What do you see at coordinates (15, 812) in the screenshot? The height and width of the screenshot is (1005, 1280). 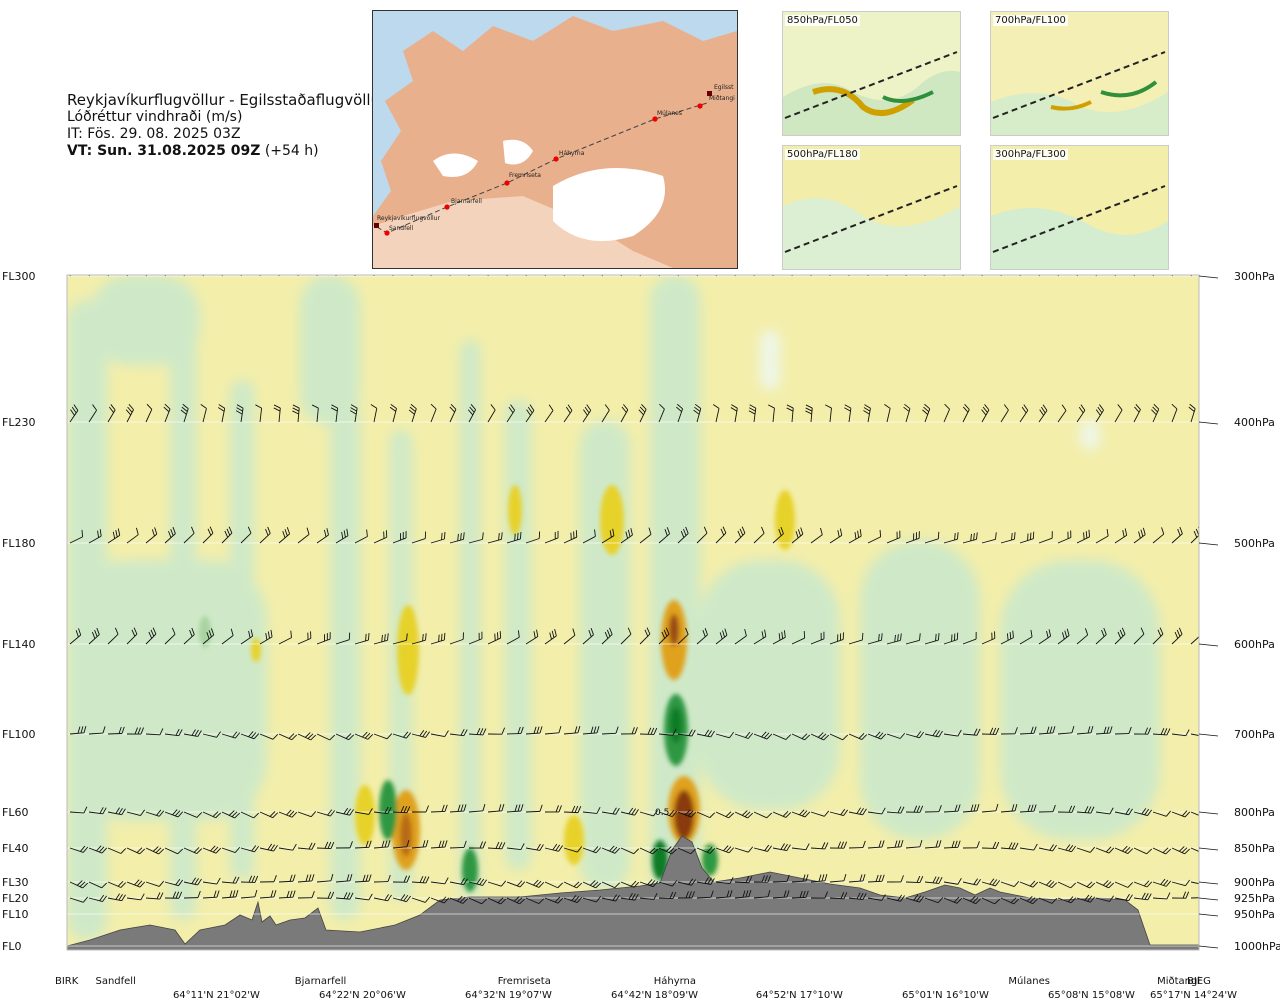 I see `flight-level-label: FL60` at bounding box center [15, 812].